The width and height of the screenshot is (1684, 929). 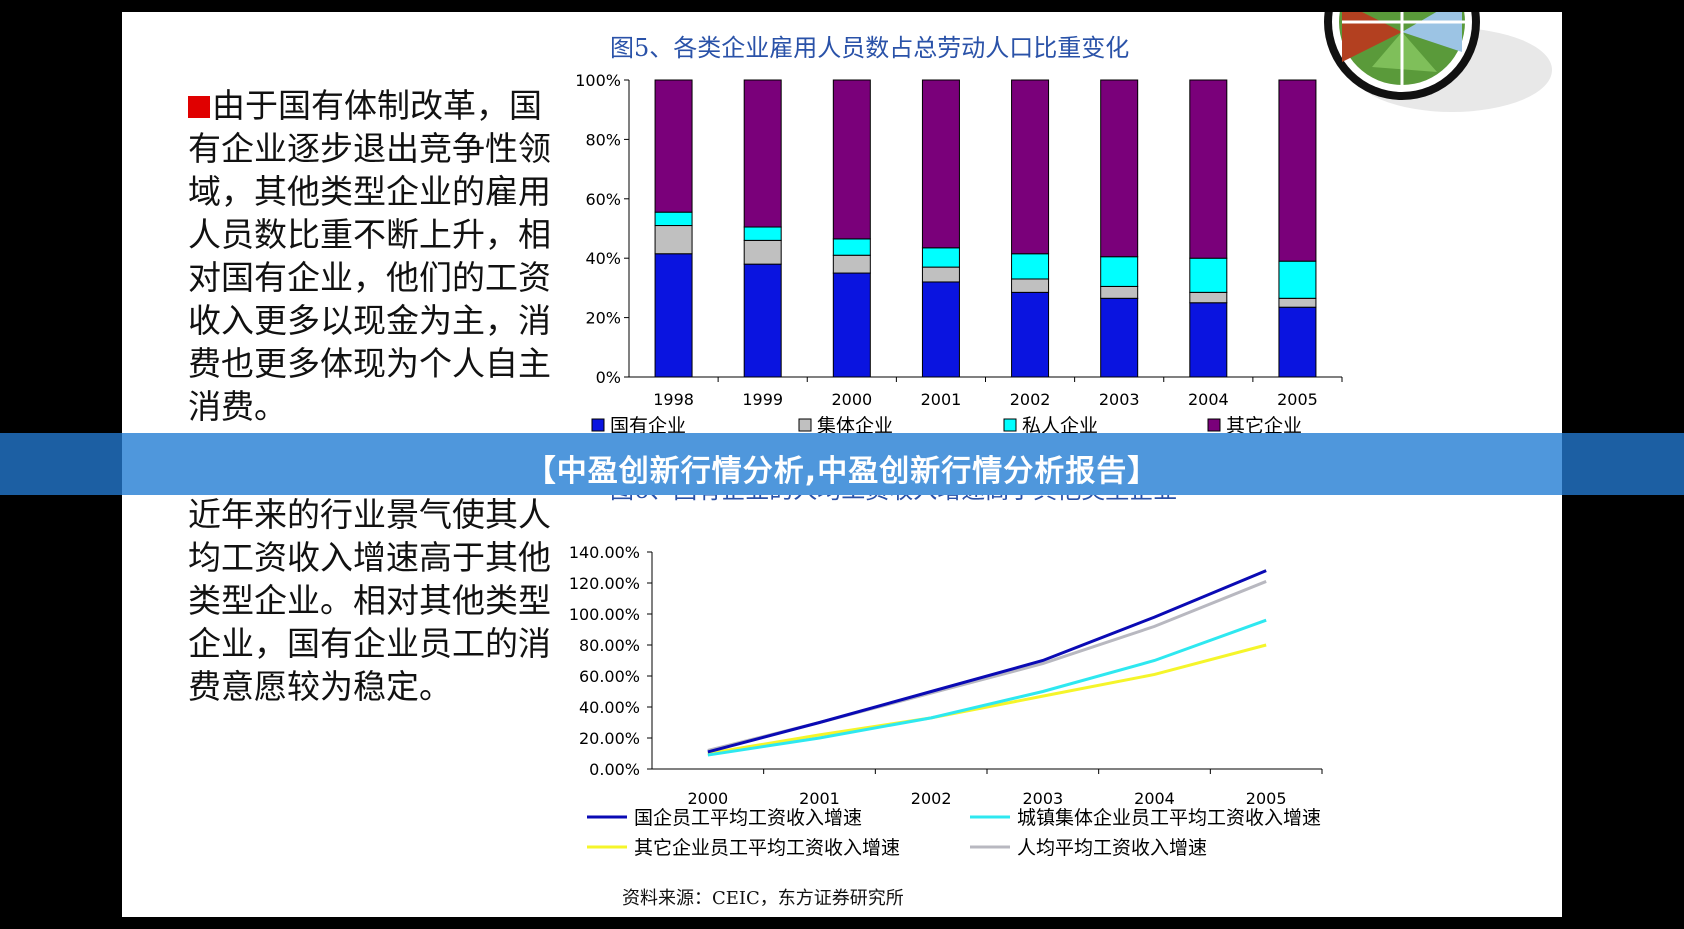 I want to click on legend-label: 私人企业, so click(x=1060, y=426).